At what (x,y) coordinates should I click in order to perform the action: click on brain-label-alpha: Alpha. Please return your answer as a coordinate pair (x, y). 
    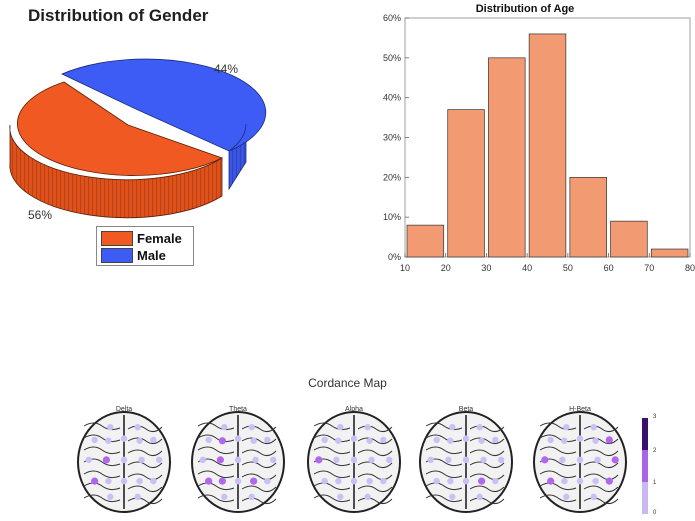
    Looking at the image, I should click on (354, 409).